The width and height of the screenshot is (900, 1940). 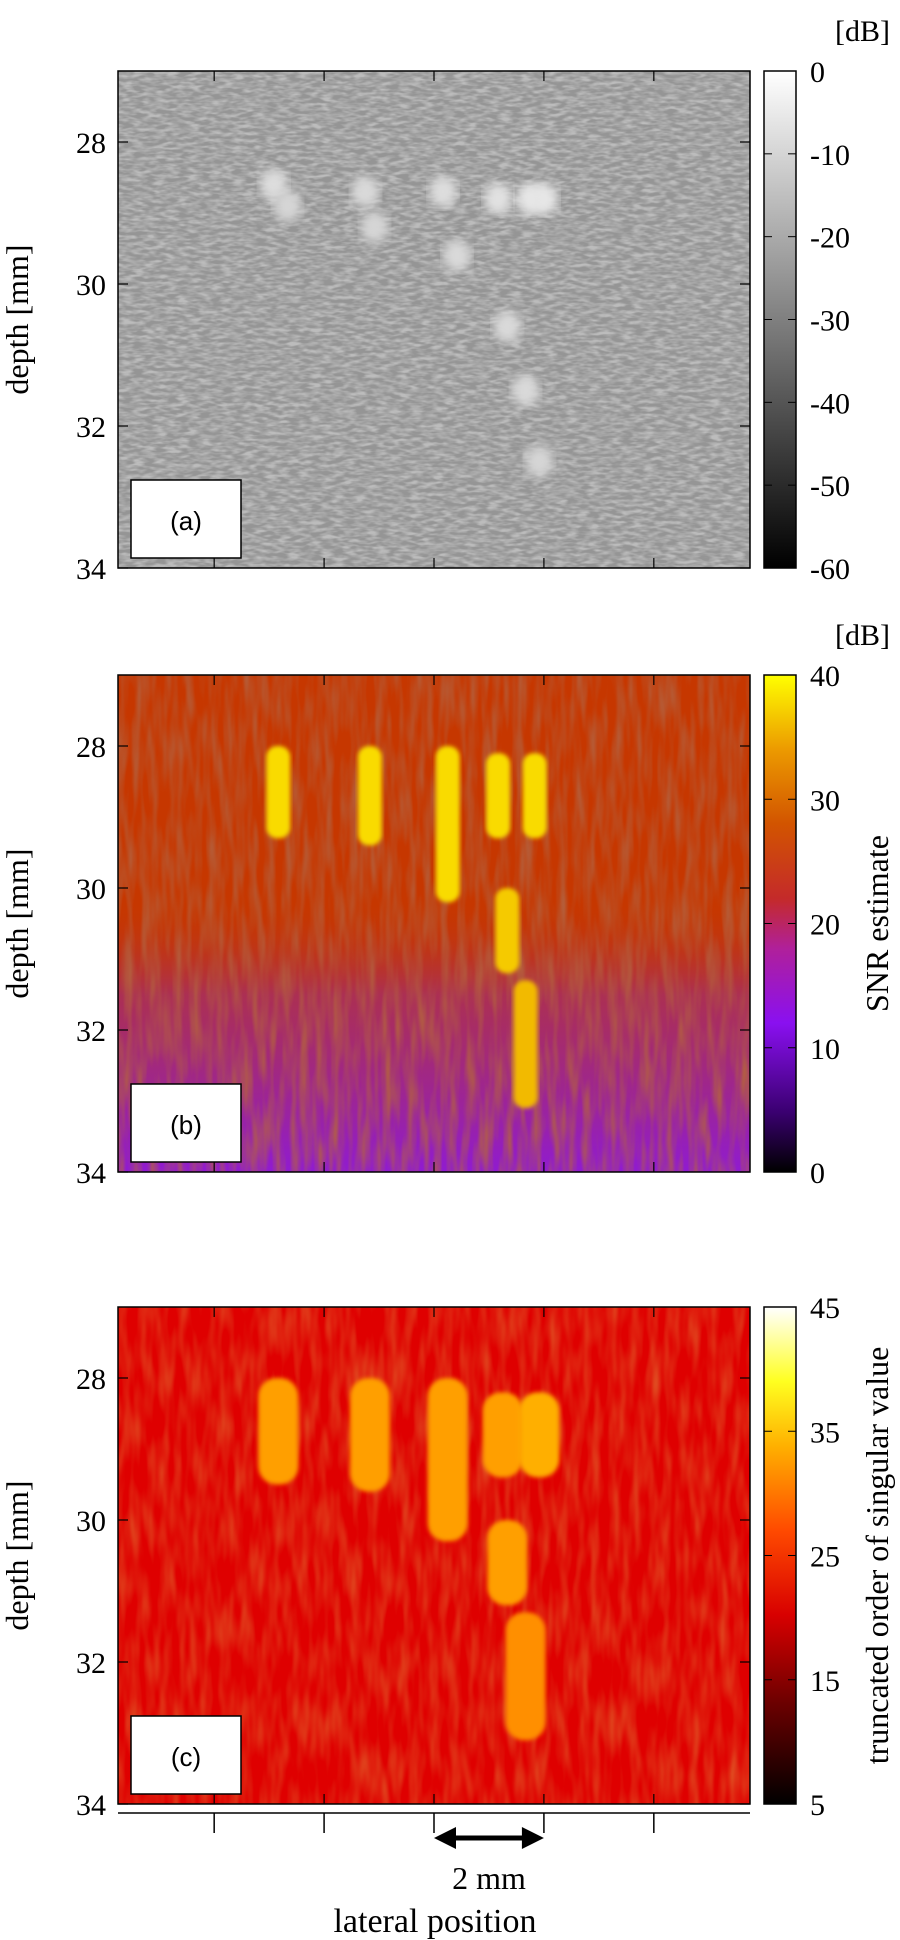 I want to click on scale-bar-label: 2 mm, so click(x=489, y=1878).